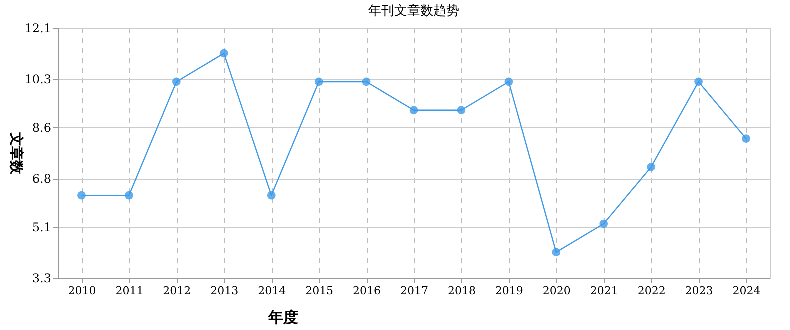  Describe the element at coordinates (42, 279) in the screenshot. I see `y-tick-label: 3.3` at that location.